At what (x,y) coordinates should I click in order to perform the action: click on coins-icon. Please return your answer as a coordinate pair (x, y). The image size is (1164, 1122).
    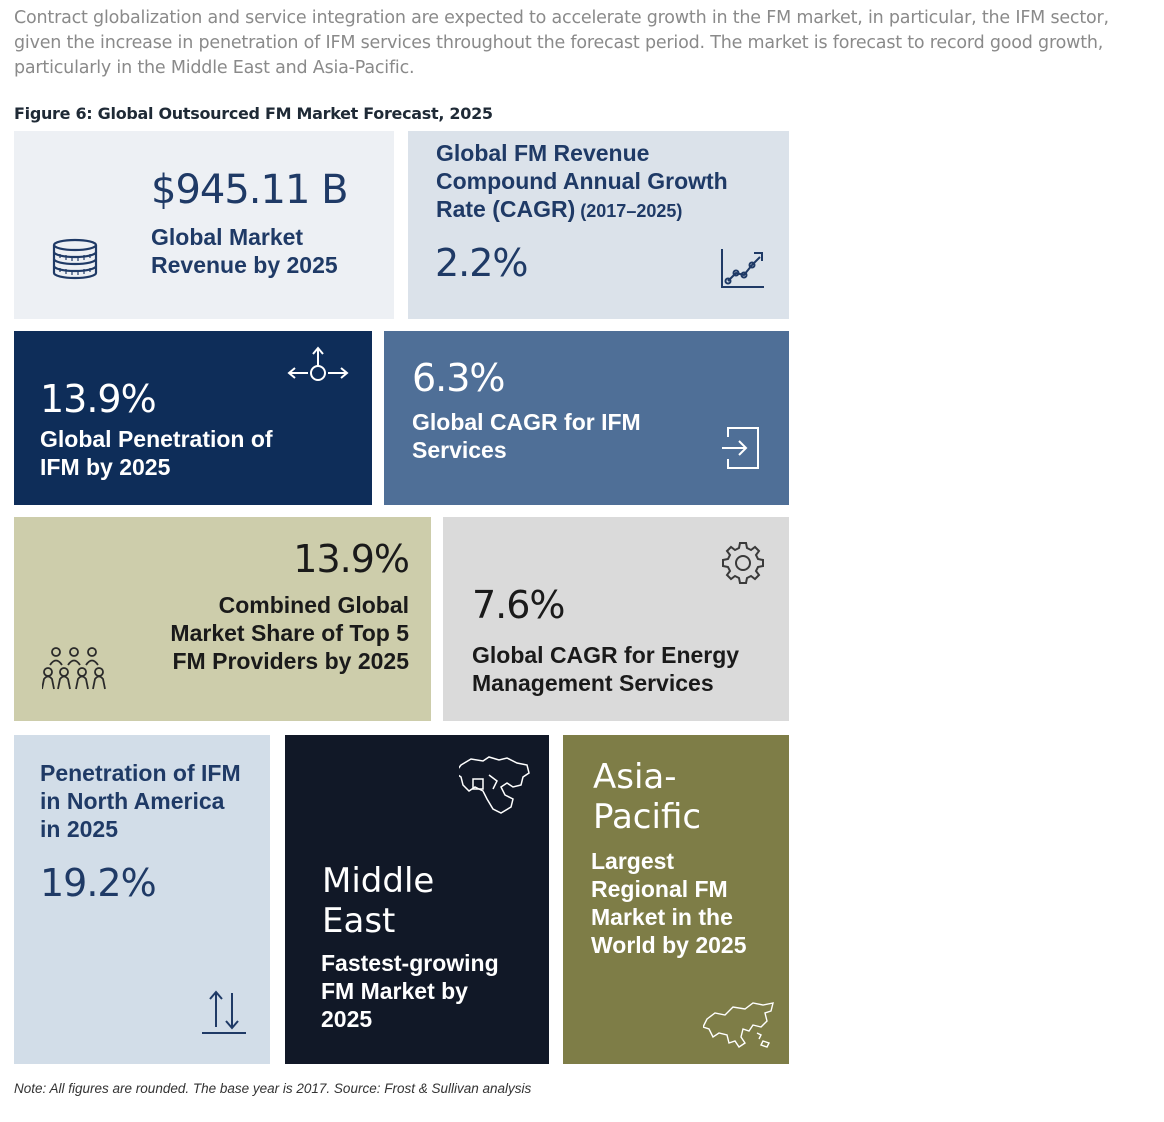
    Looking at the image, I should click on (75, 259).